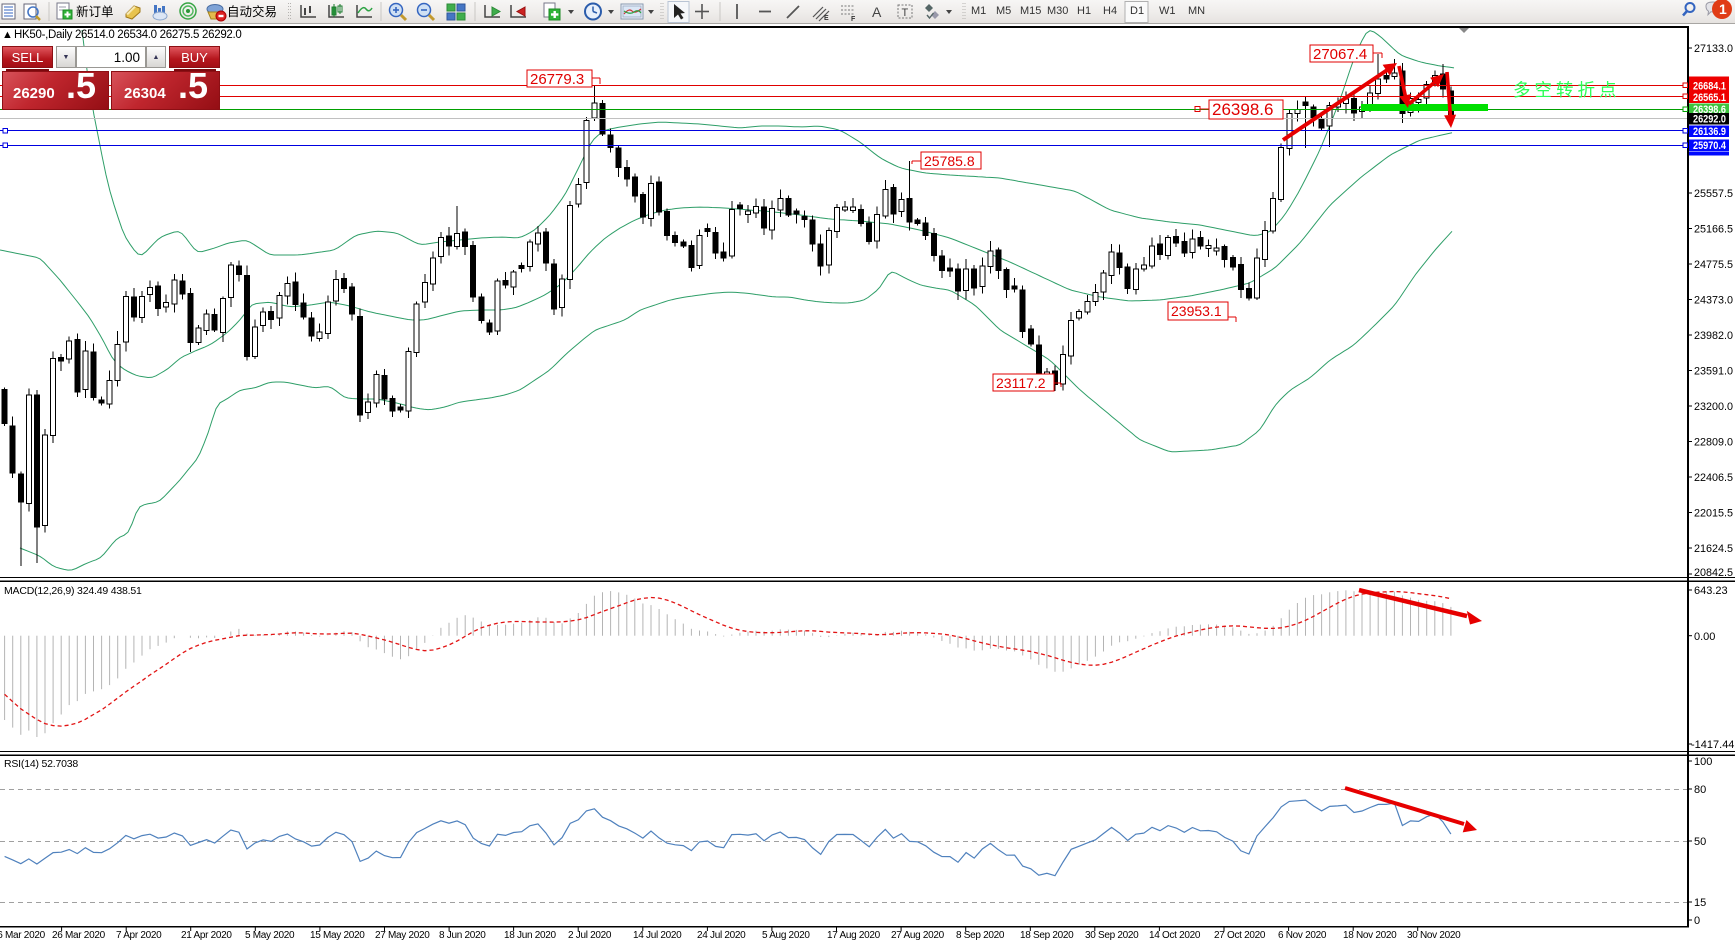 The width and height of the screenshot is (1735, 945). Describe the element at coordinates (1710, 146) in the screenshot. I see `svg-text: 25970.4` at that location.